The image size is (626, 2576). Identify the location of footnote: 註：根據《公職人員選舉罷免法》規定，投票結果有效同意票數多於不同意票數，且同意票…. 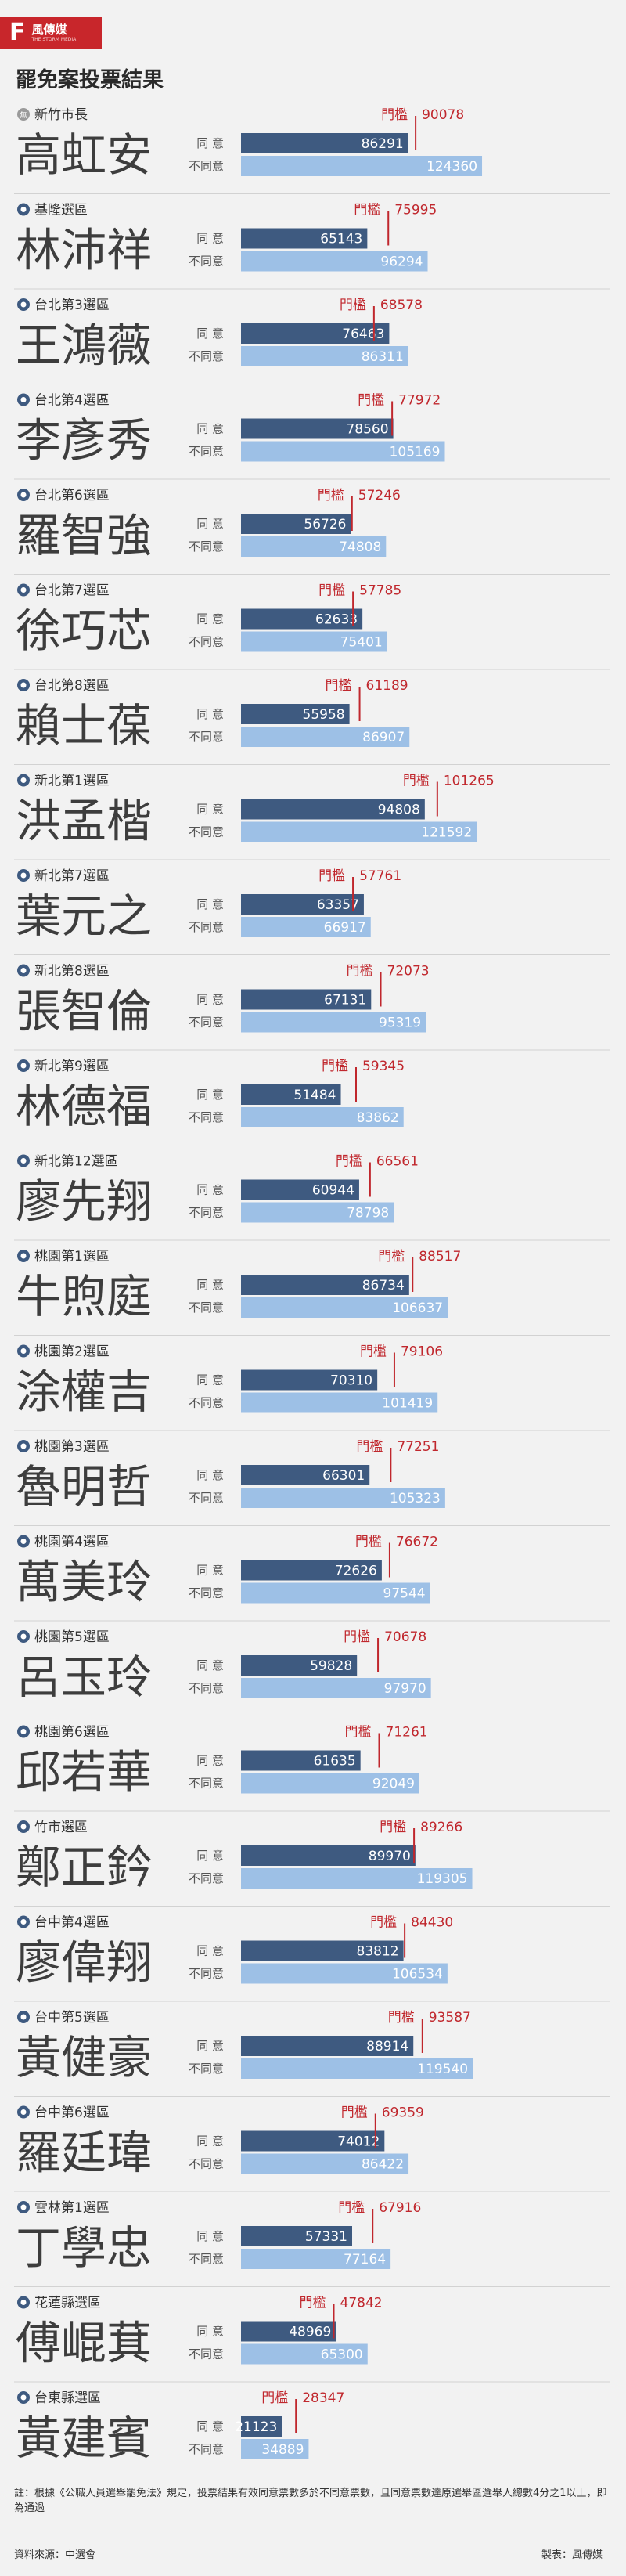
(310, 2501).